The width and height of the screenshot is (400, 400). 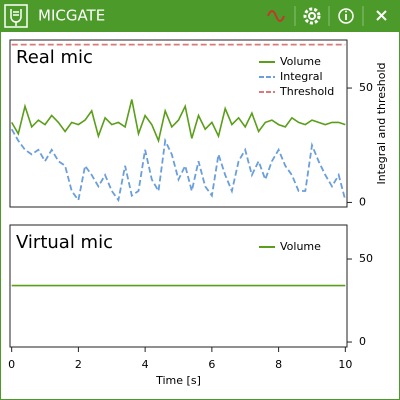 I want to click on x-tick-label: 8, so click(x=278, y=364).